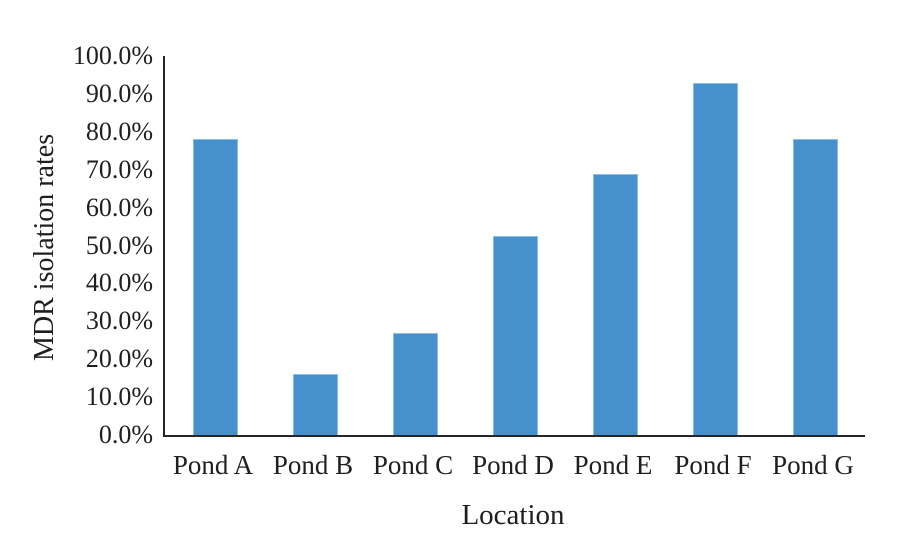 The width and height of the screenshot is (908, 539). I want to click on bar-pond-g, so click(815, 287).